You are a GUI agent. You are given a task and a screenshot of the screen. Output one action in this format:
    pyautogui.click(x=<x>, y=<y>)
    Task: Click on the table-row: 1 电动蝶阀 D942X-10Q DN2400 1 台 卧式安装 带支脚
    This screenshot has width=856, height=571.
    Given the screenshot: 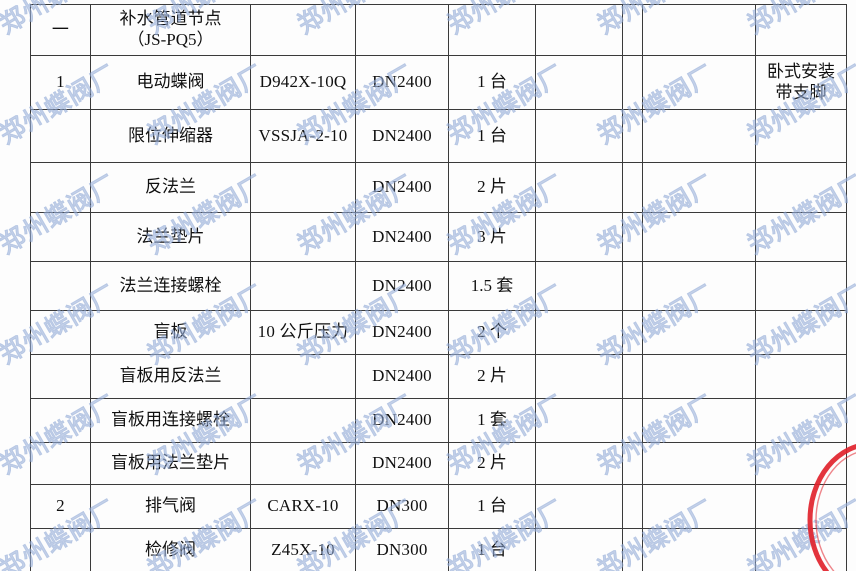 What is the action you would take?
    pyautogui.click(x=438, y=82)
    